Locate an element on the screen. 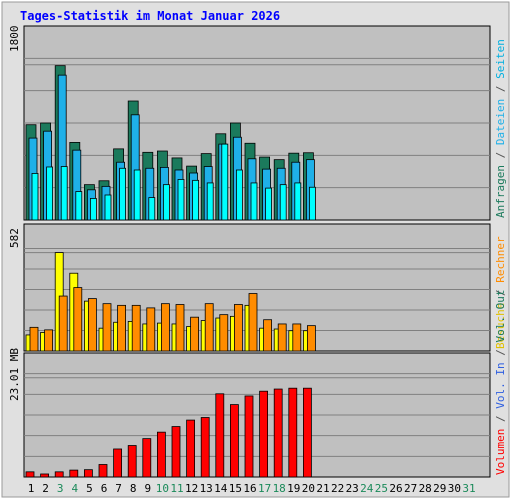 The width and height of the screenshot is (512, 500). x-tick-label-28: 28 is located at coordinates (425, 488).